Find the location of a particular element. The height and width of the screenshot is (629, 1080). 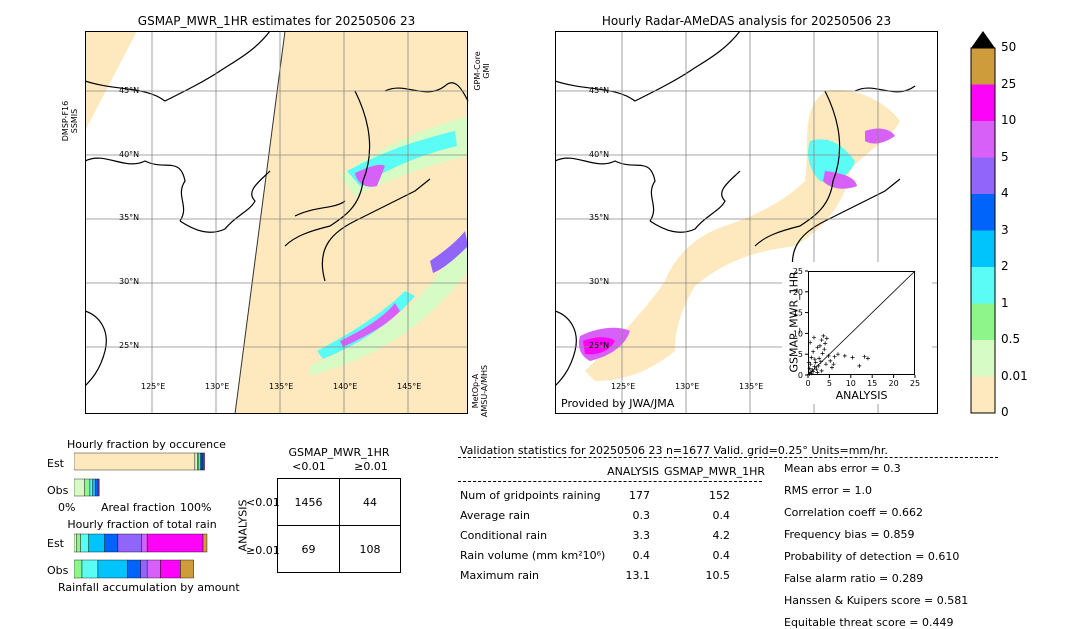

right-lon-135: 135°E is located at coordinates (751, 386).